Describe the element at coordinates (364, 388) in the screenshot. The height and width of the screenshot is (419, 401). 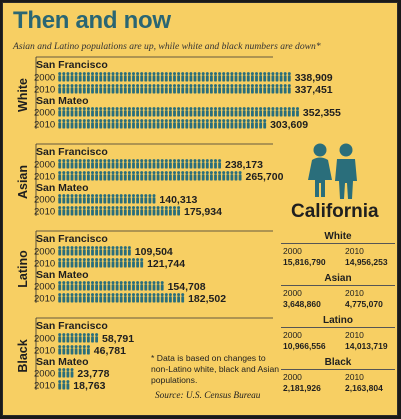
I see `california-value: 2,163,804` at that location.